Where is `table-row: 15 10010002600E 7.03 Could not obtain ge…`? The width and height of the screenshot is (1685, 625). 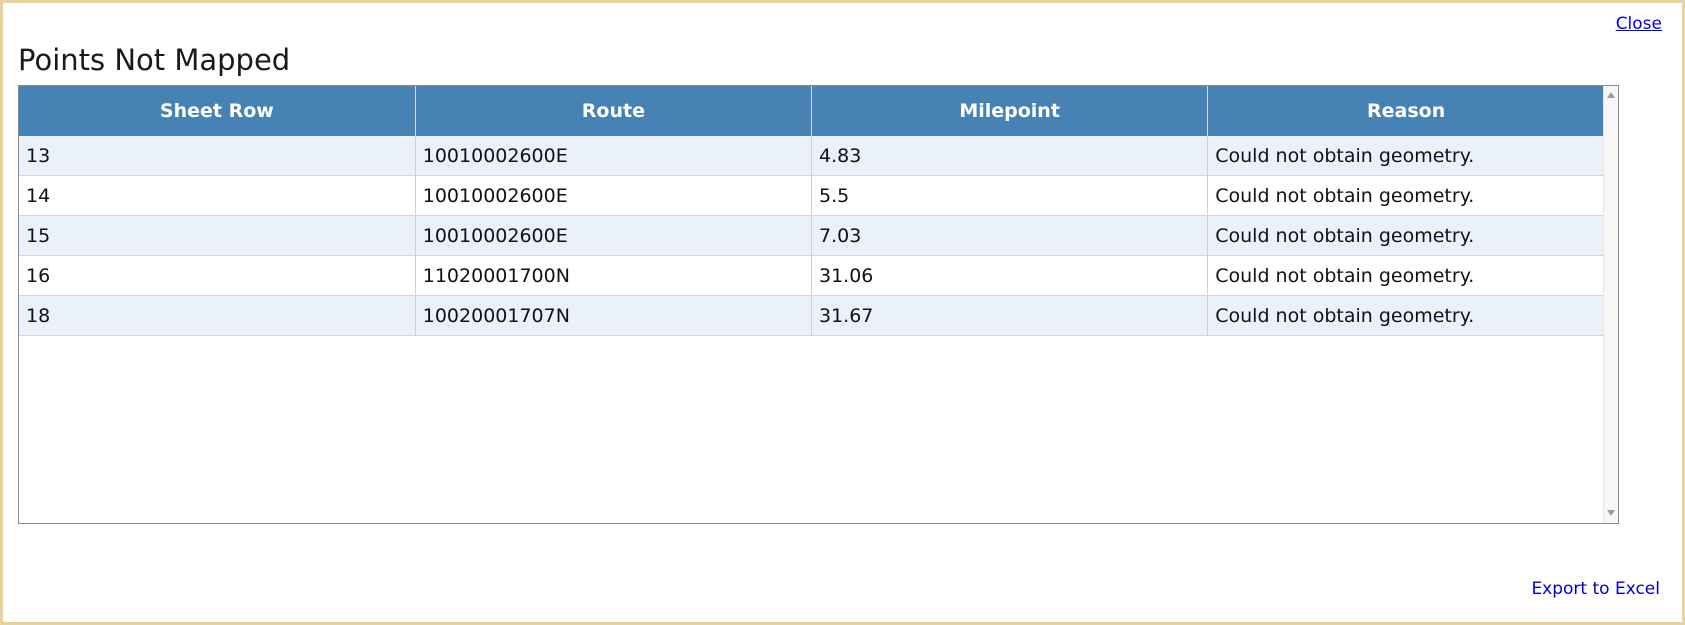
table-row: 15 10010002600E 7.03 Could not obtain ge… is located at coordinates (811, 235).